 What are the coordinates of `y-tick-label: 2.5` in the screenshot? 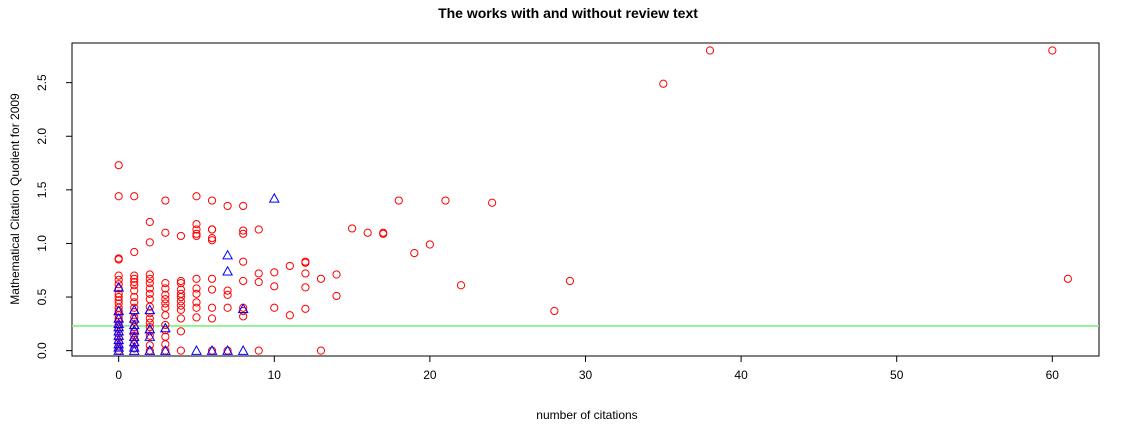 It's located at (42, 82).